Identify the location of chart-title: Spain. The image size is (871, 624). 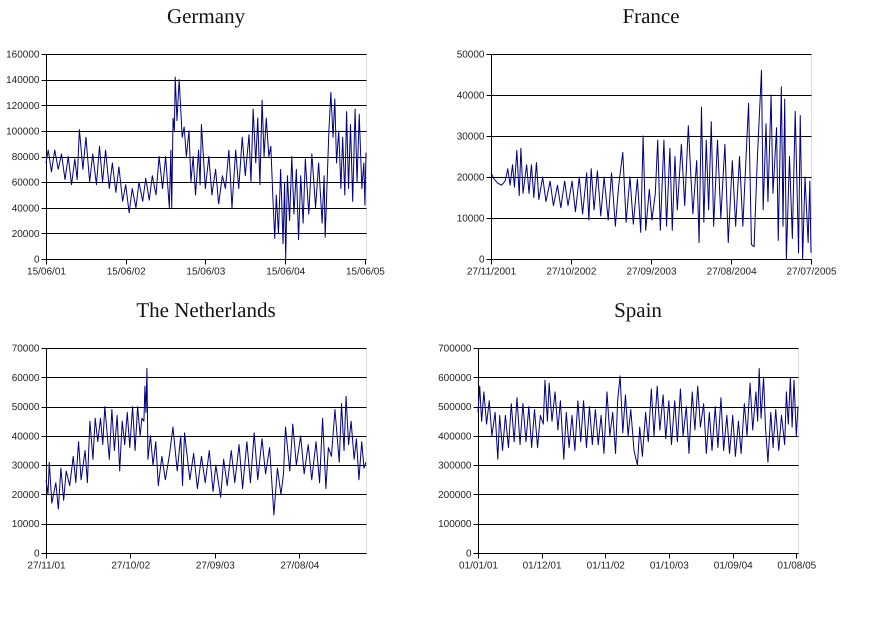
(638, 310).